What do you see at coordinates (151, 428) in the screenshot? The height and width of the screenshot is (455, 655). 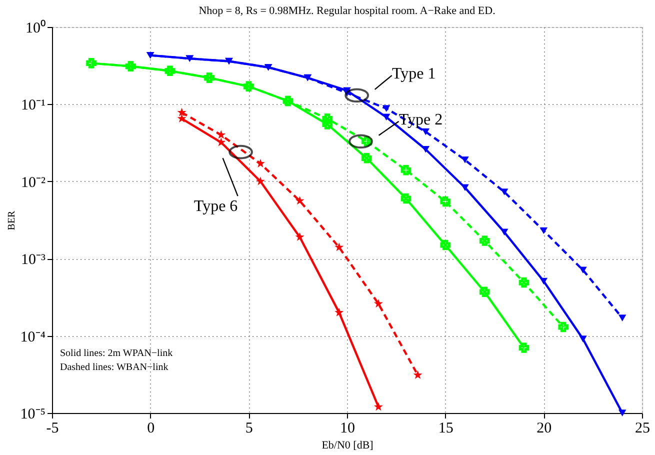 I see `x-tick-label: 0` at bounding box center [151, 428].